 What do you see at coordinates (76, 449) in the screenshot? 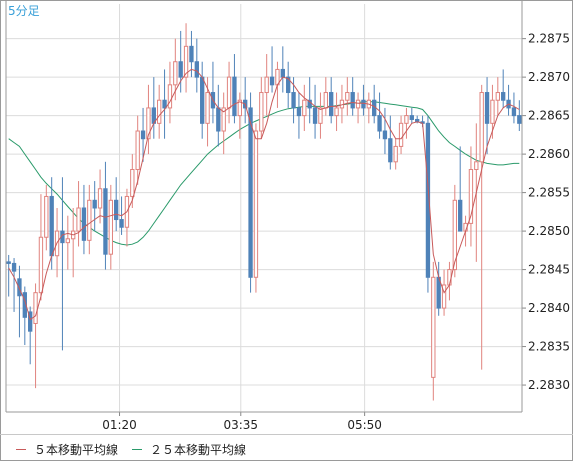
I see `legend-label-ma5: ５本移動平均線` at bounding box center [76, 449].